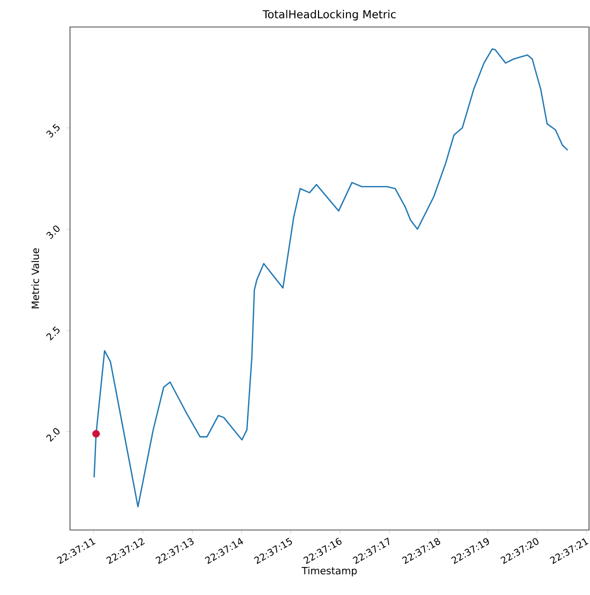 The height and width of the screenshot is (595, 590). Describe the element at coordinates (53, 435) in the screenshot. I see `y-tick-label: 2.0` at that location.